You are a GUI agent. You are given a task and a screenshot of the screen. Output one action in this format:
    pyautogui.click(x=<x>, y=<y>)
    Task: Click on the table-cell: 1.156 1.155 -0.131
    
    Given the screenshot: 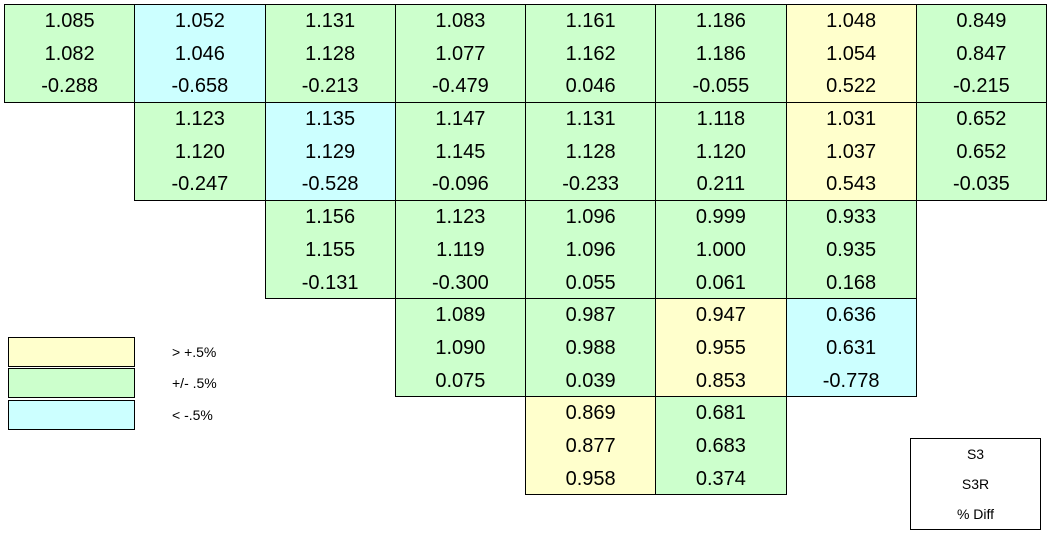 What is the action you would take?
    pyautogui.click(x=330, y=250)
    